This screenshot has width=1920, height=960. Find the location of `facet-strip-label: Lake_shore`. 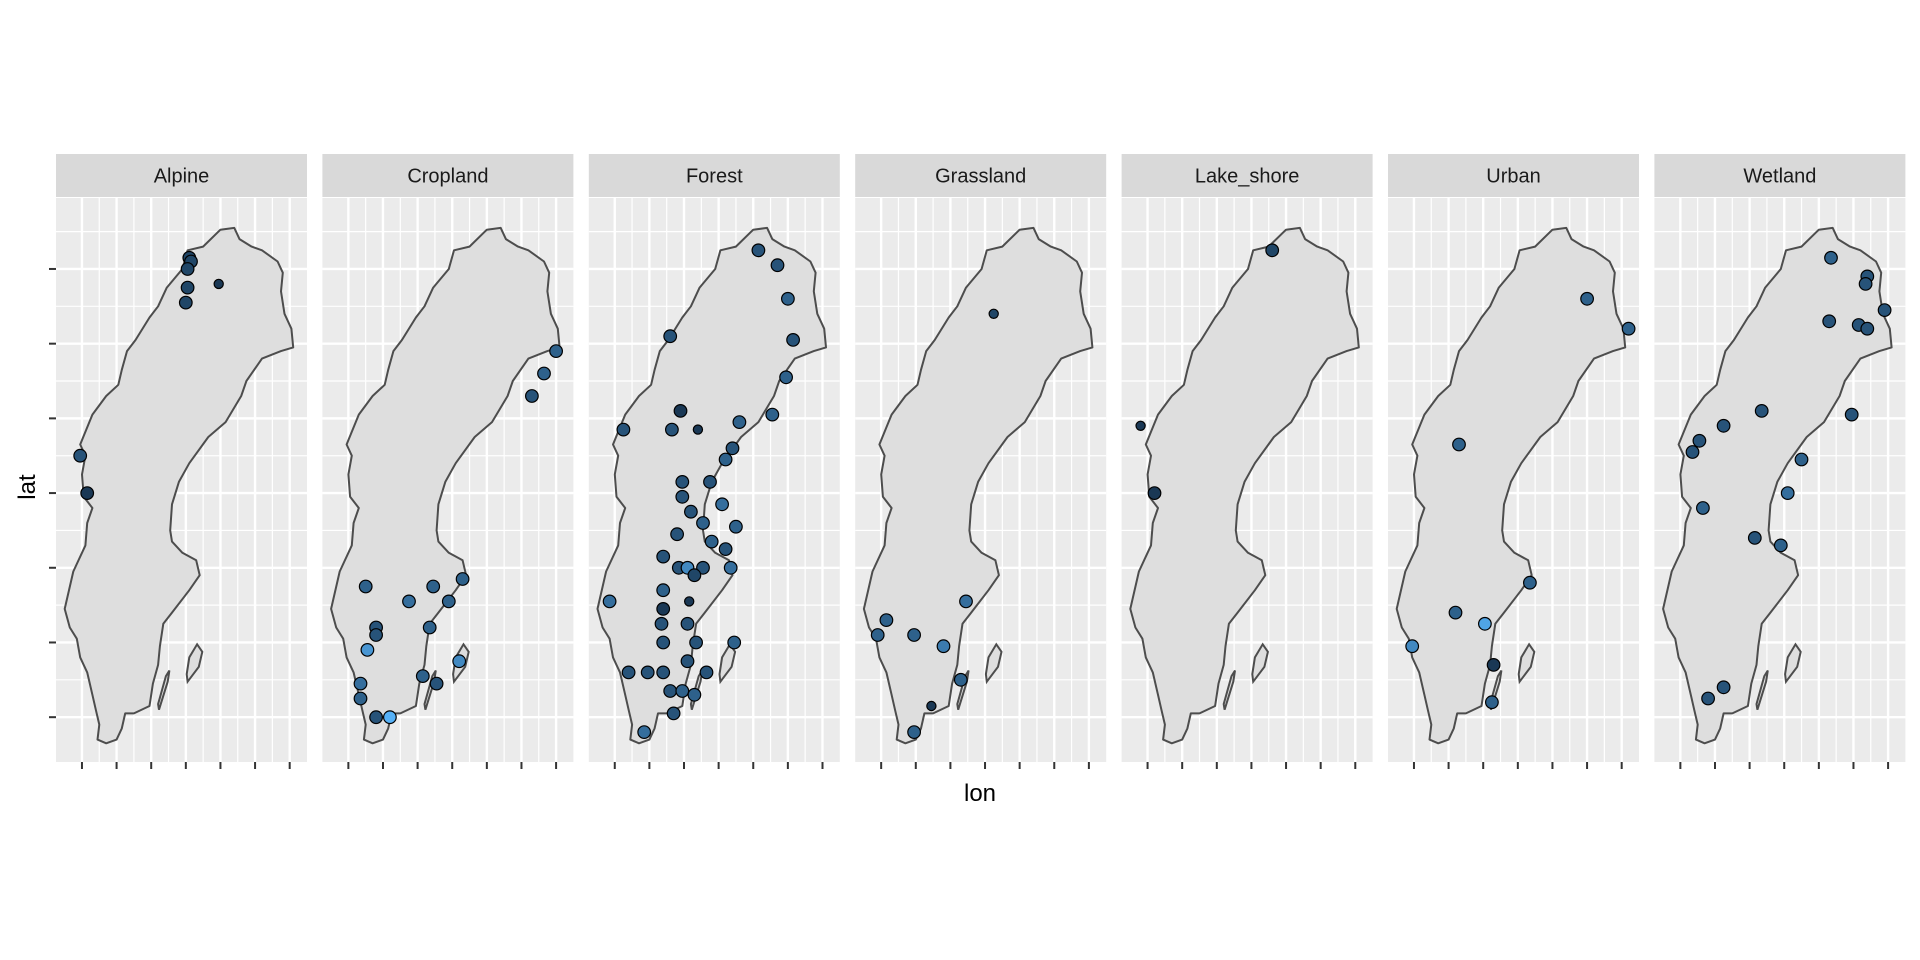

facet-strip-label: Lake_shore is located at coordinates (1247, 177).